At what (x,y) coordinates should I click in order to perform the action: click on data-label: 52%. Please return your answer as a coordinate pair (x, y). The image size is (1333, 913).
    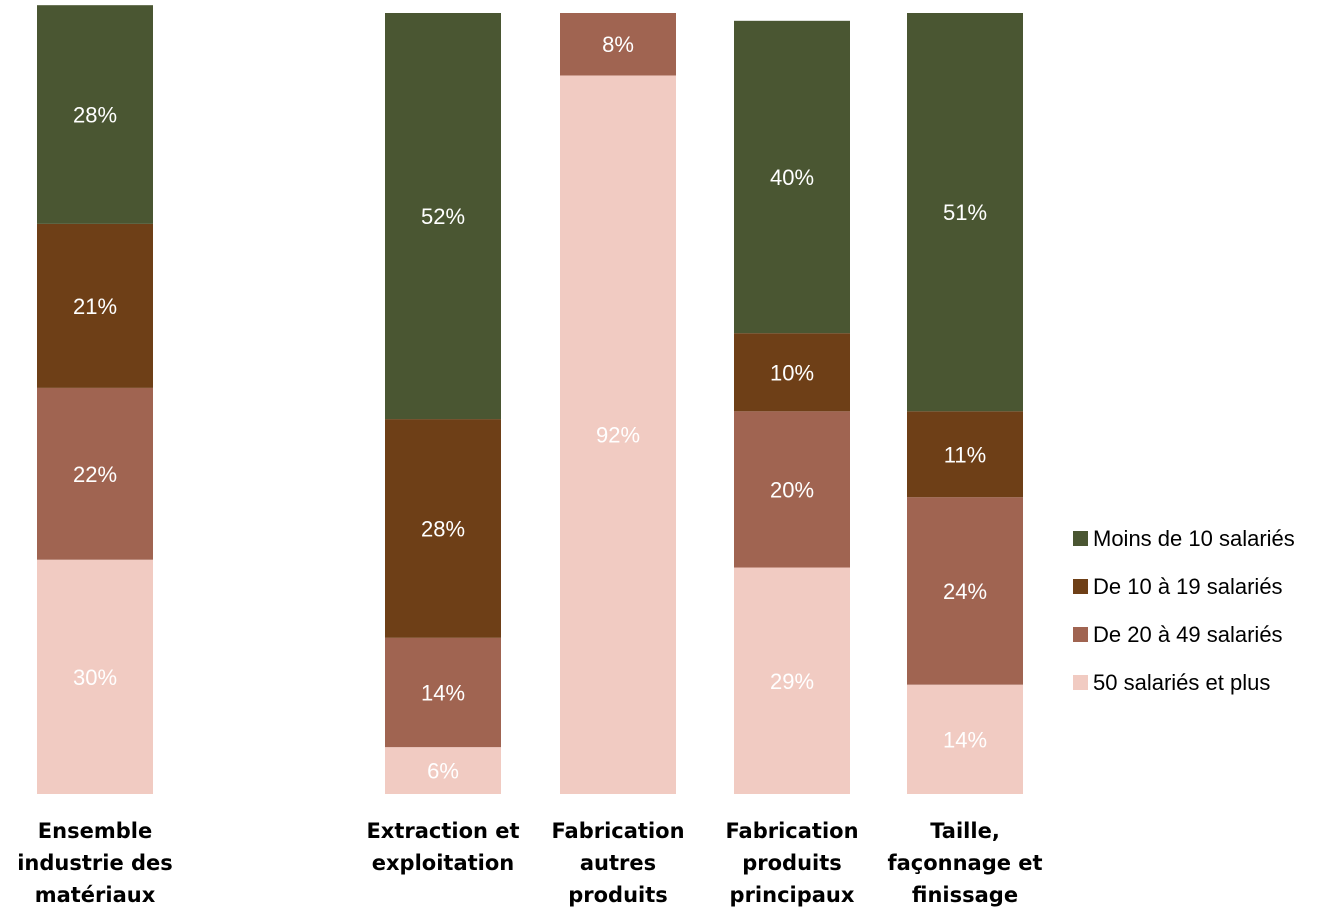
    Looking at the image, I should click on (443, 216).